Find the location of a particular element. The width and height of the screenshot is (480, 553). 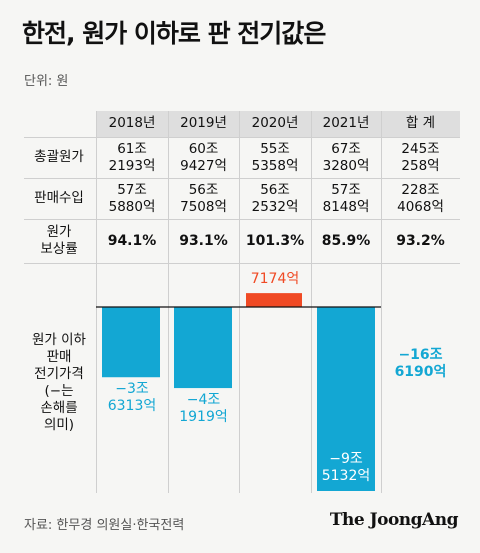

chart-title: 한전, 원가 이하로 판 전기값은 is located at coordinates (174, 33).